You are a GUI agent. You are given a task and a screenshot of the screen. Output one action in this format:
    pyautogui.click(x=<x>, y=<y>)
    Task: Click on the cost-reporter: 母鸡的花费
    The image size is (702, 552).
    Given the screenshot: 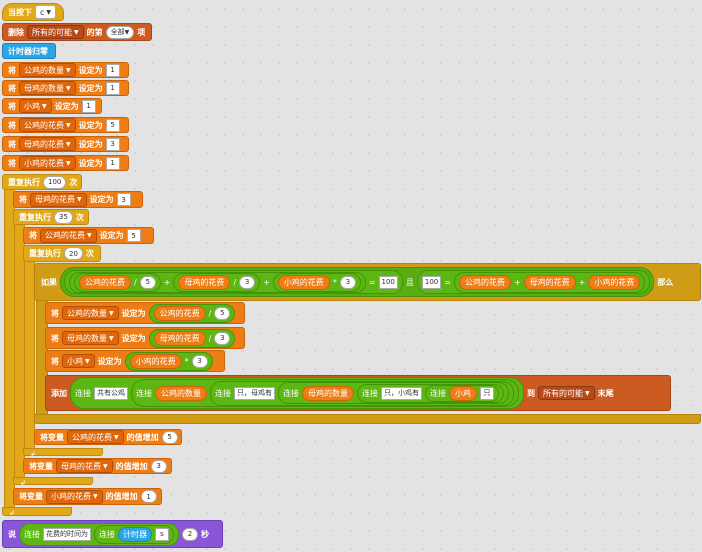 What is the action you would take?
    pyautogui.click(x=179, y=338)
    